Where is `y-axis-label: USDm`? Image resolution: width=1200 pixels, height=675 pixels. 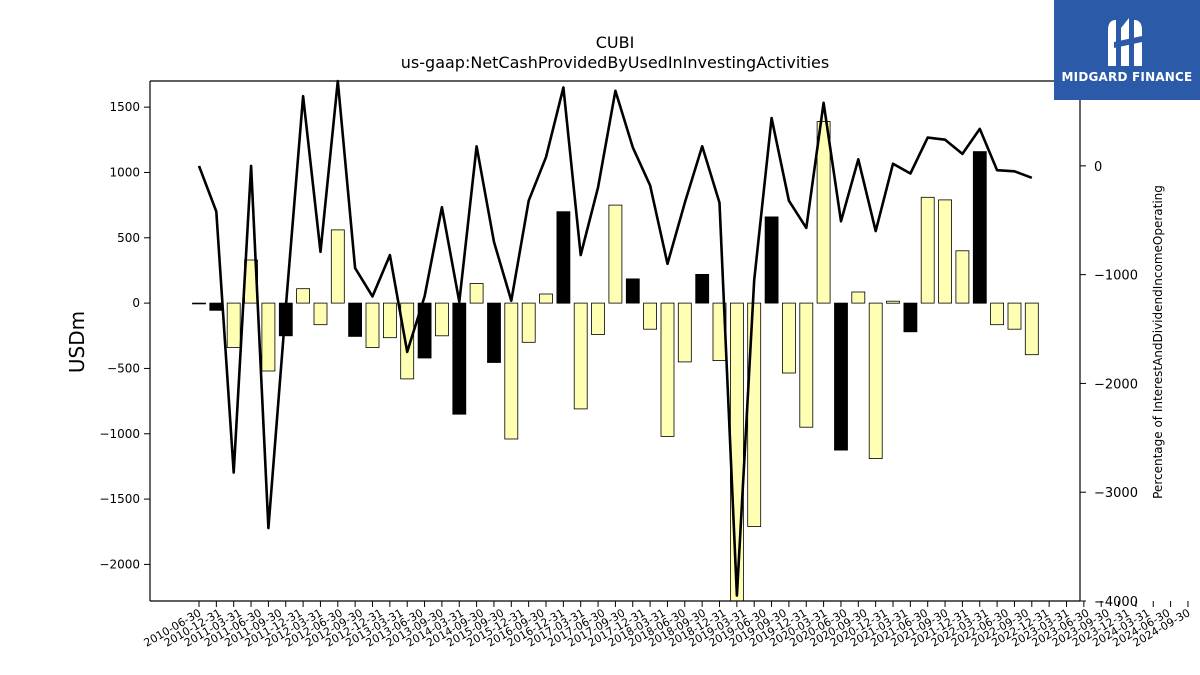 y-axis-label: USDm is located at coordinates (77, 342).